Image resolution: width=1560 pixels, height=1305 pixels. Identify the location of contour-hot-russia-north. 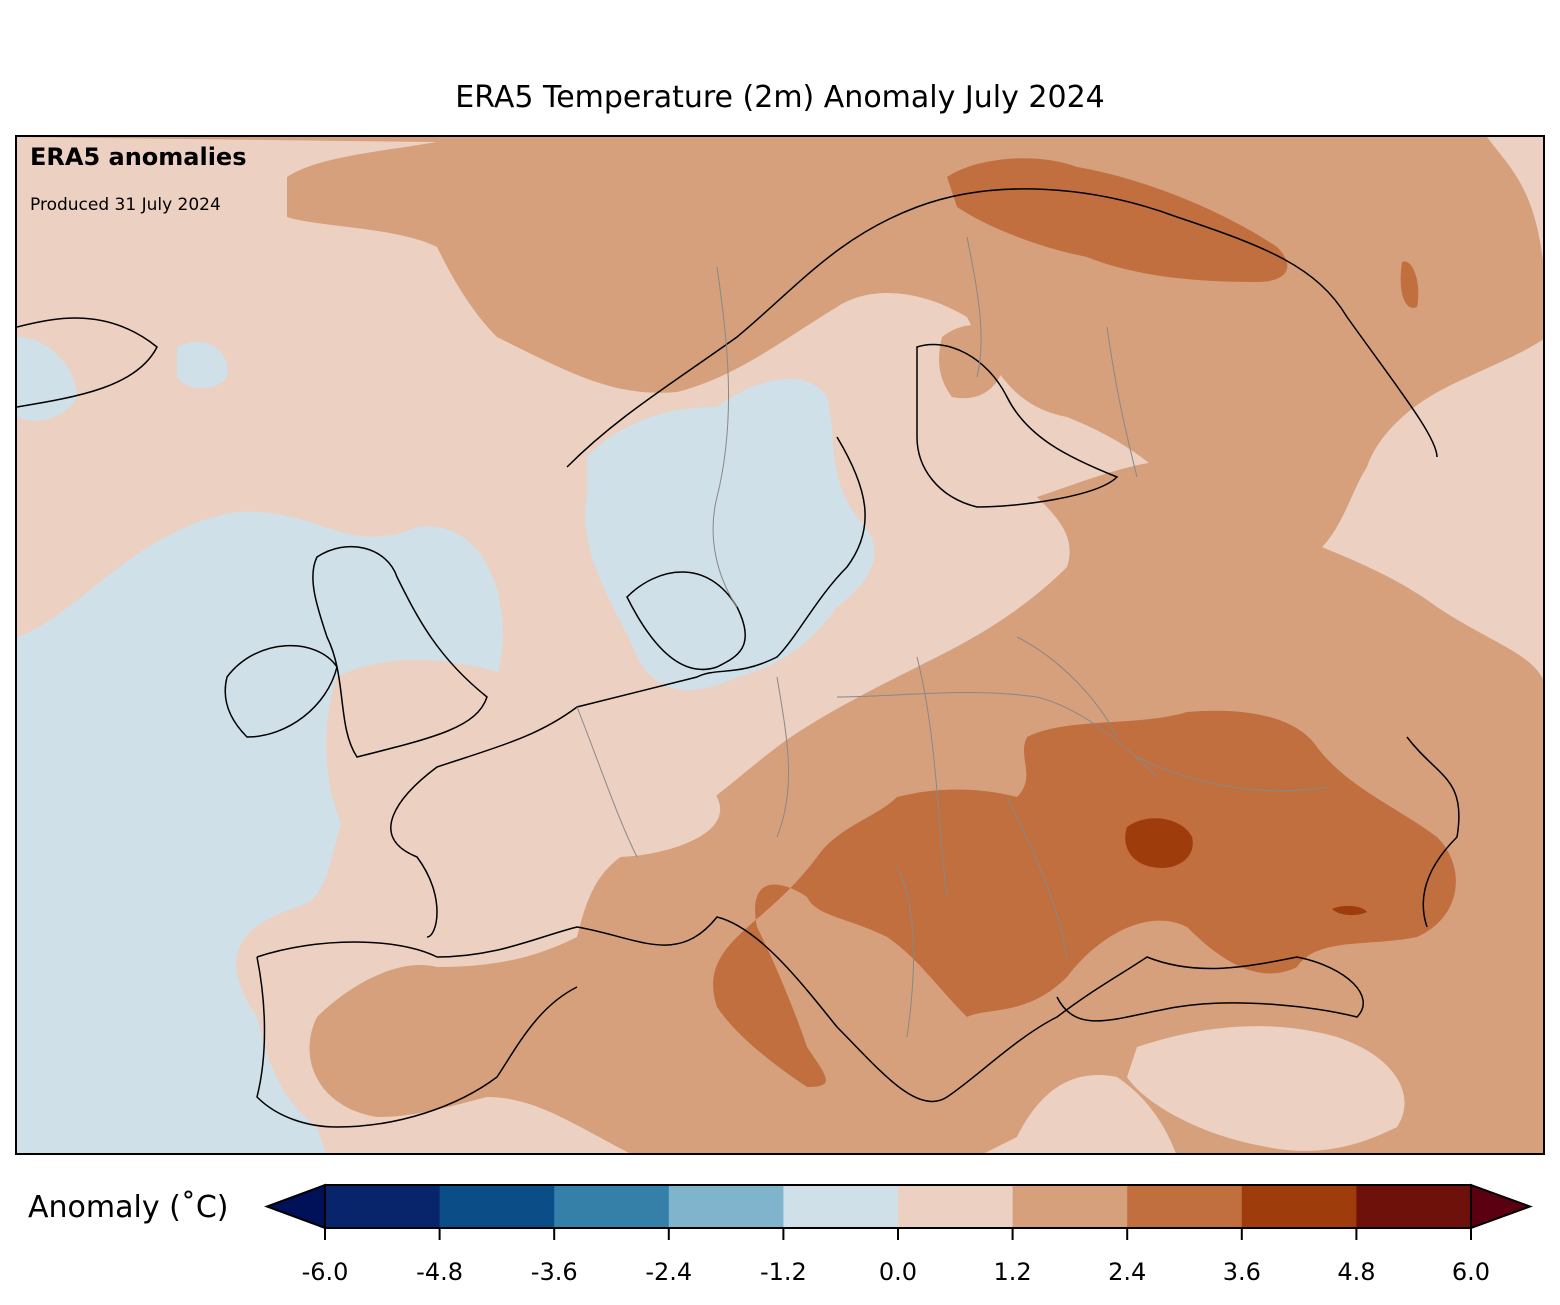
(1409, 284).